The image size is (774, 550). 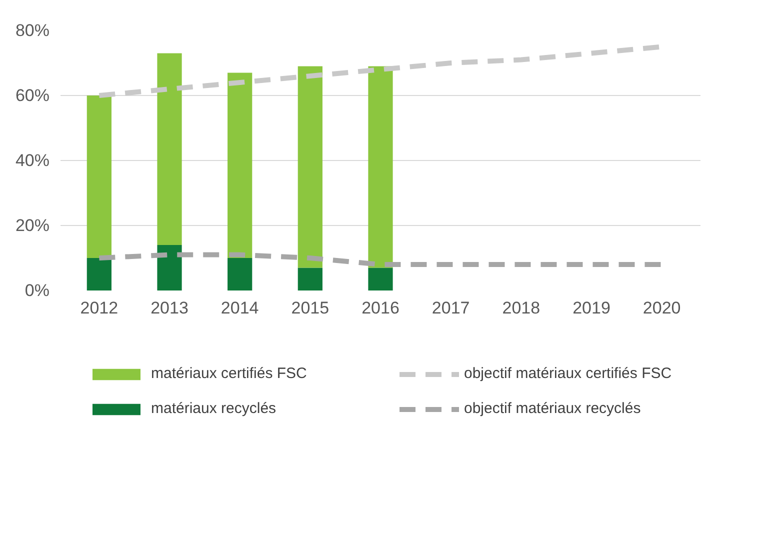 What do you see at coordinates (37, 290) in the screenshot?
I see `y-tick-label: 0%` at bounding box center [37, 290].